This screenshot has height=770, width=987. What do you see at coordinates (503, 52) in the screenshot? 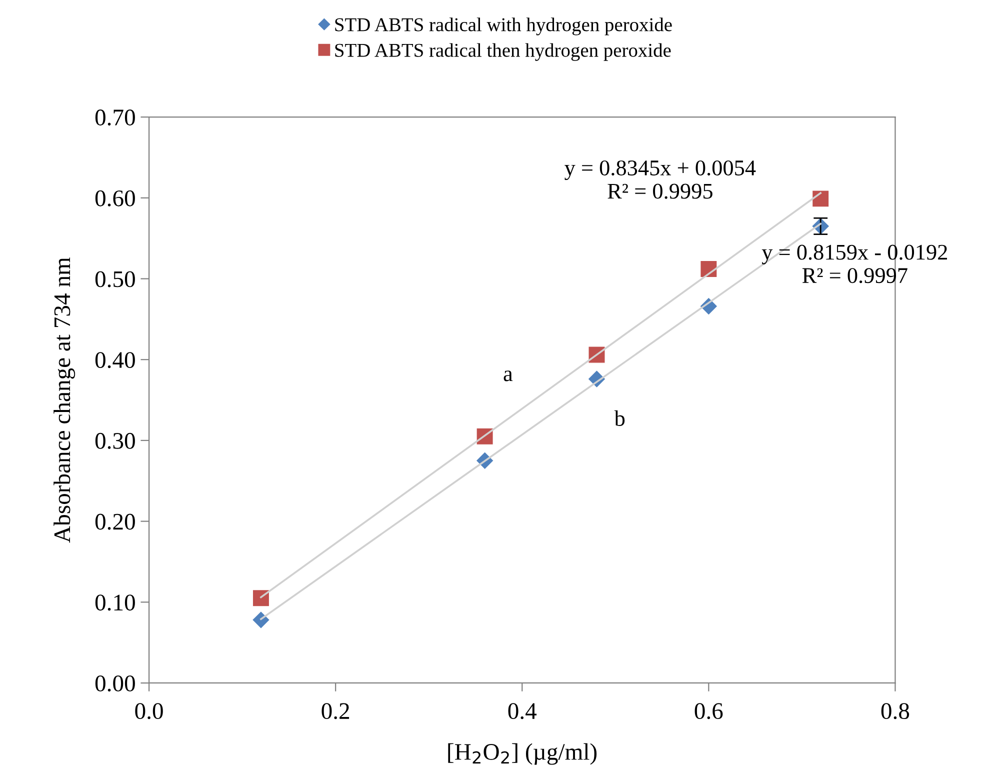
I see `legend-label: STD ABTS radical then hydrogen peroxide` at bounding box center [503, 52].